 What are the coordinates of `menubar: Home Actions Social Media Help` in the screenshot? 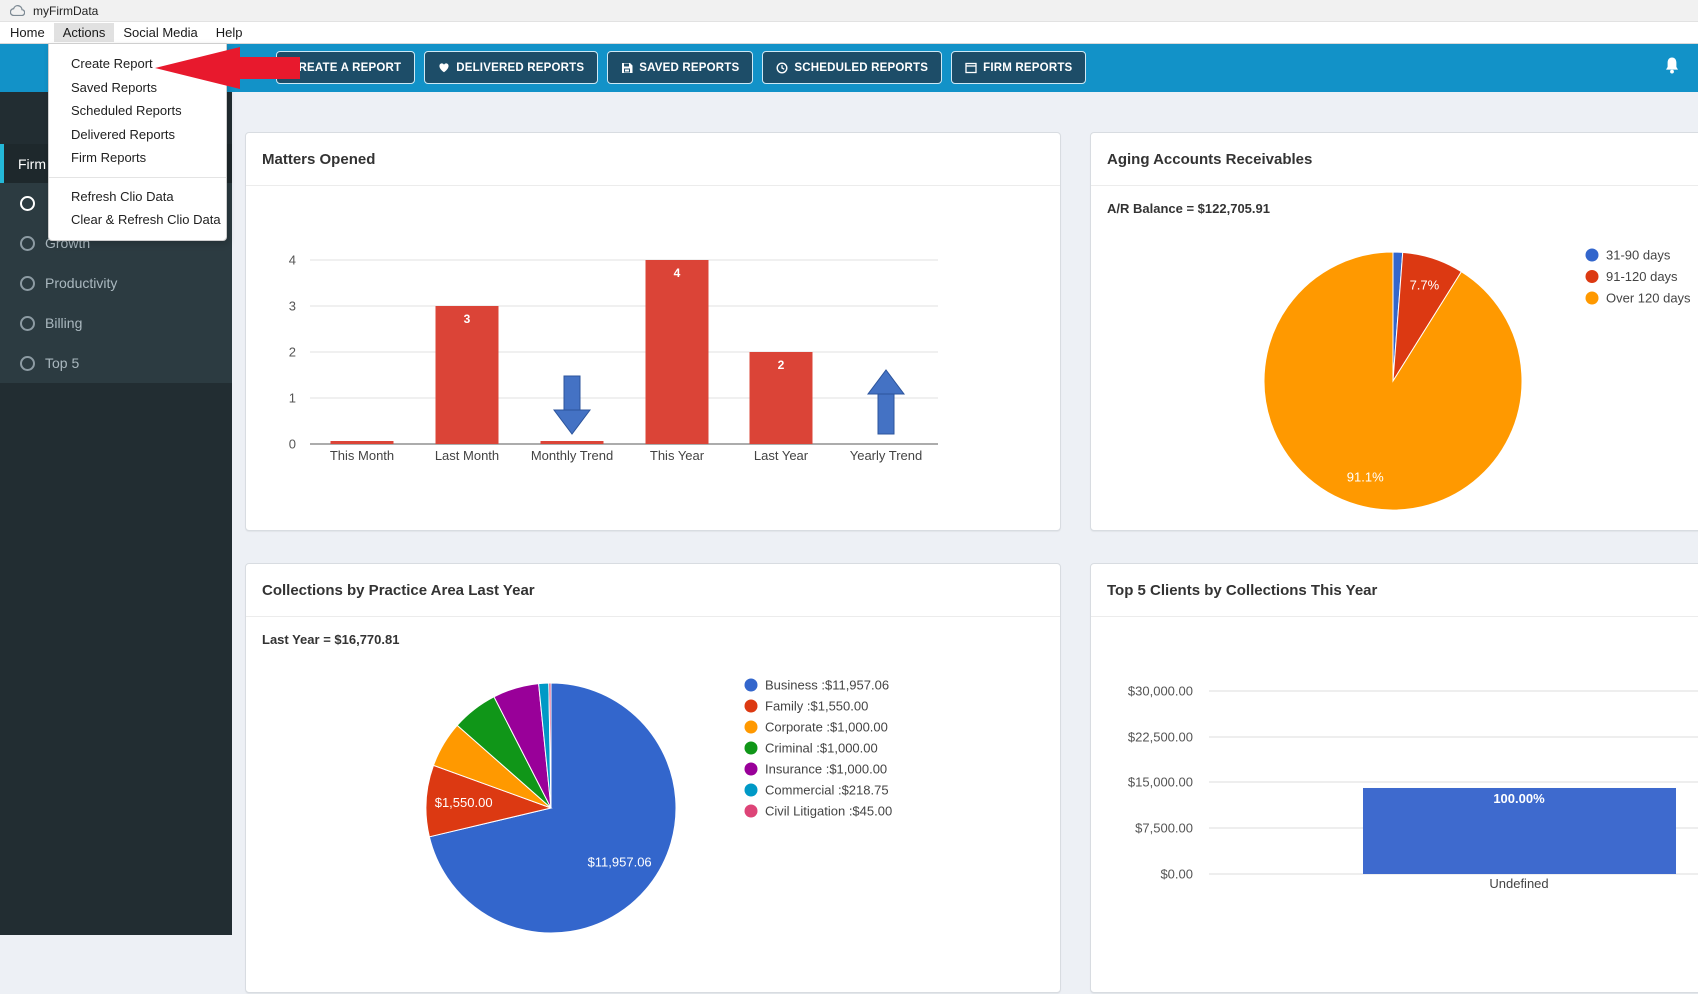 It's located at (849, 33).